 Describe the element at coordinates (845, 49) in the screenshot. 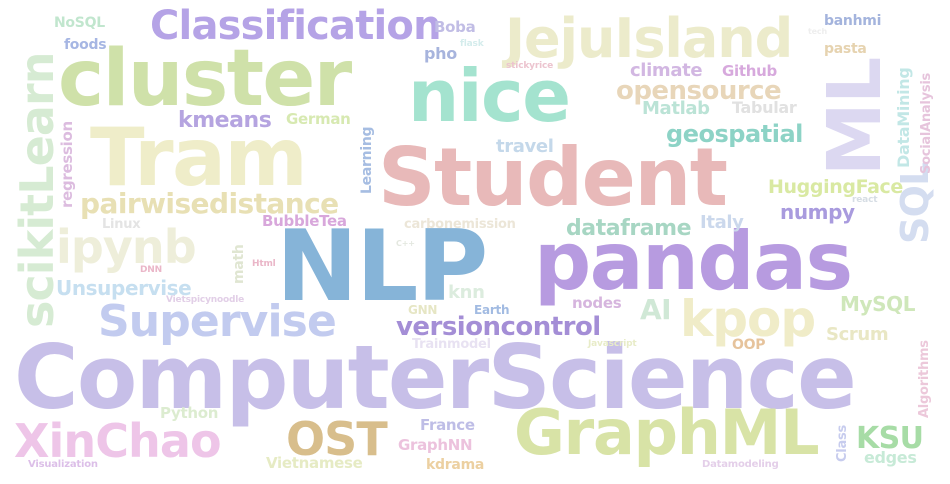

I see `word-pasta: pasta` at that location.